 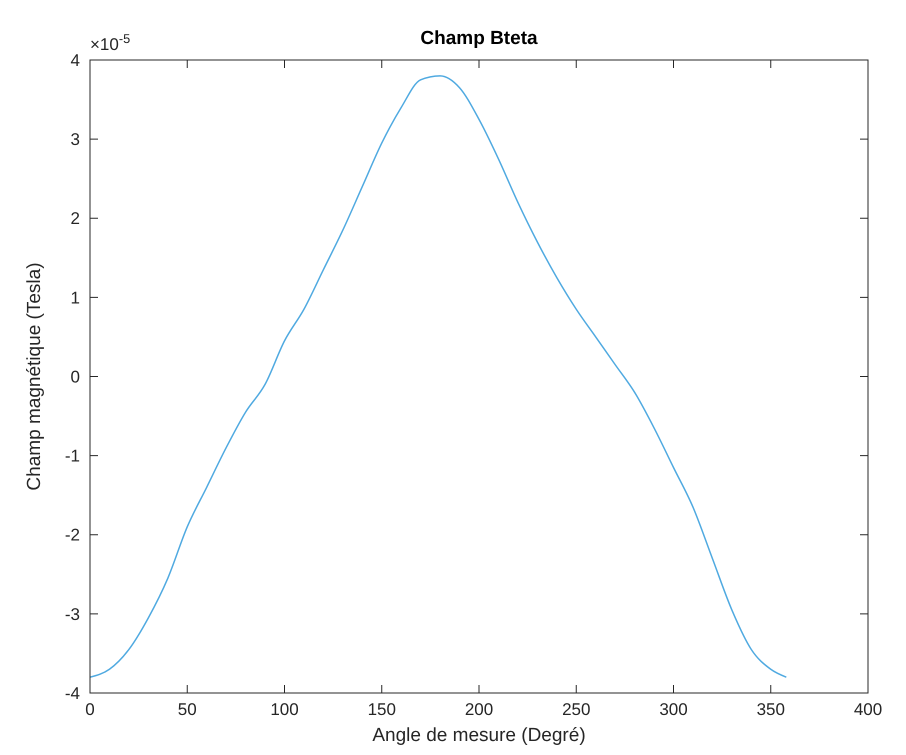 I want to click on y-tick-label: 4, so click(x=75, y=60).